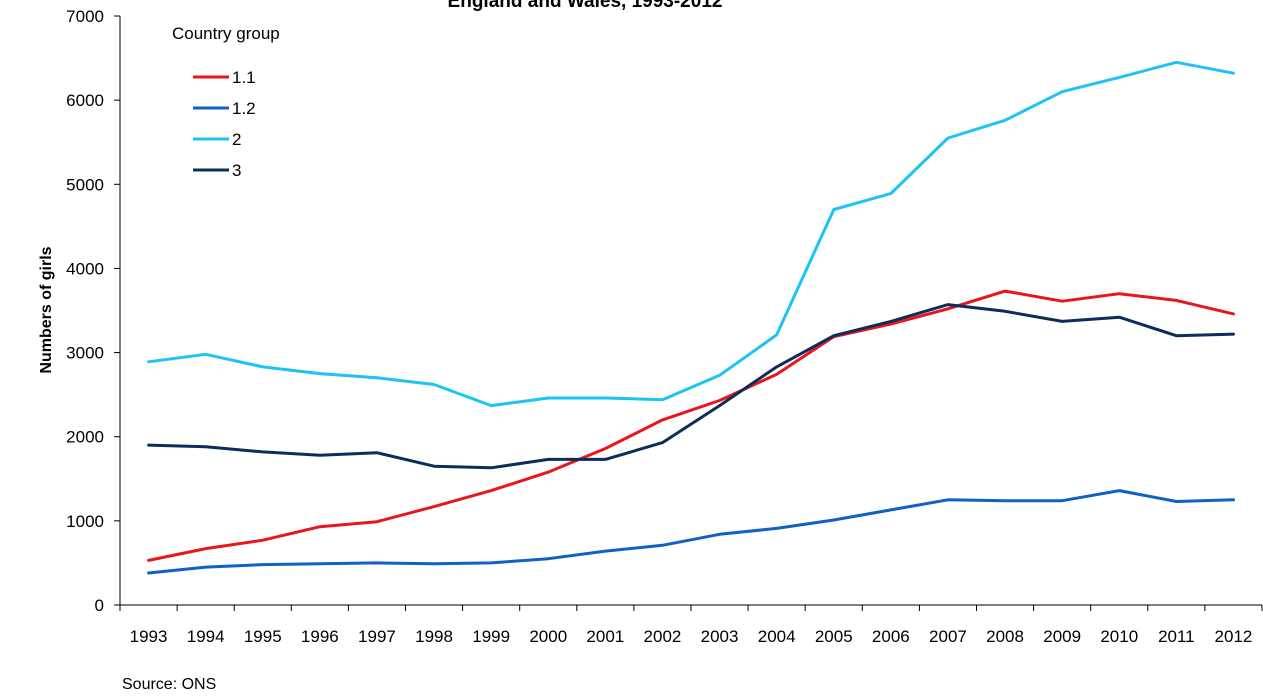 The image size is (1263, 699). I want to click on x-tick-label: 2003, so click(720, 636).